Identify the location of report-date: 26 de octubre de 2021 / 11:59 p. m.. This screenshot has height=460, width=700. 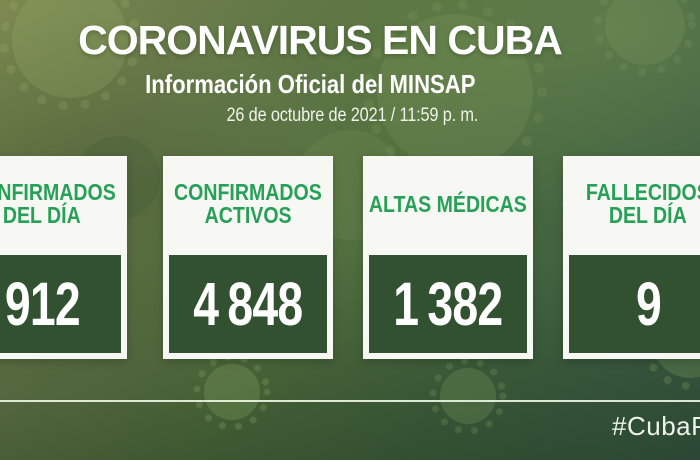
(350, 115).